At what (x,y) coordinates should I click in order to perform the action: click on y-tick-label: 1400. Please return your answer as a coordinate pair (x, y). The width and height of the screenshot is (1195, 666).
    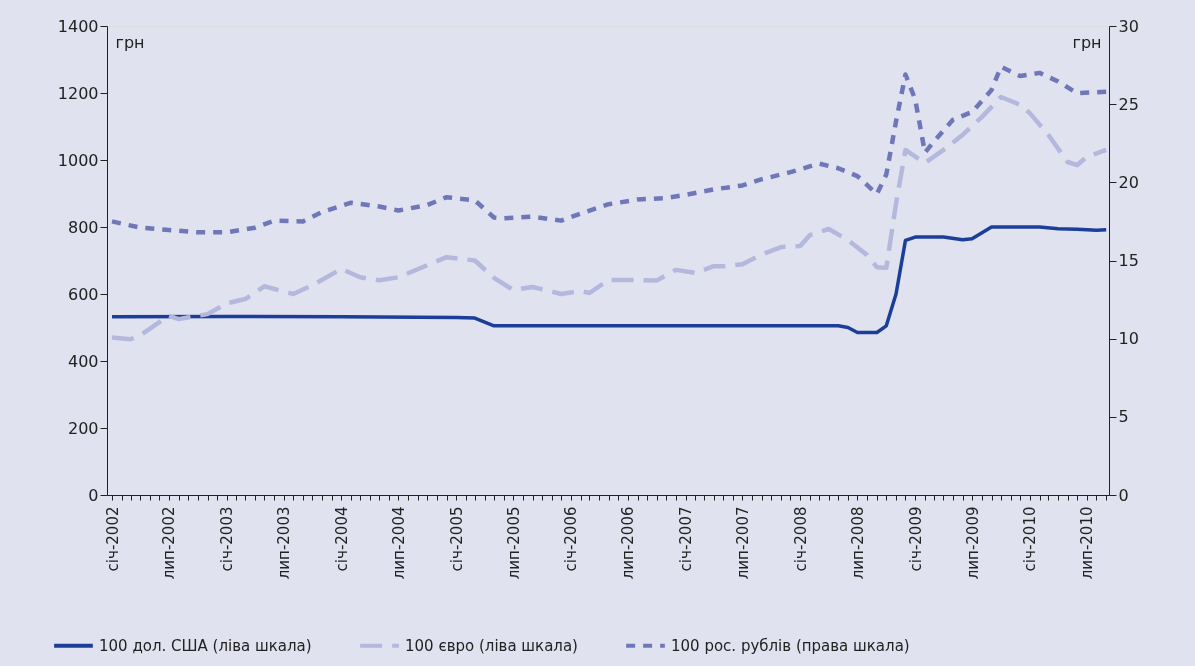
    Looking at the image, I should click on (78, 26).